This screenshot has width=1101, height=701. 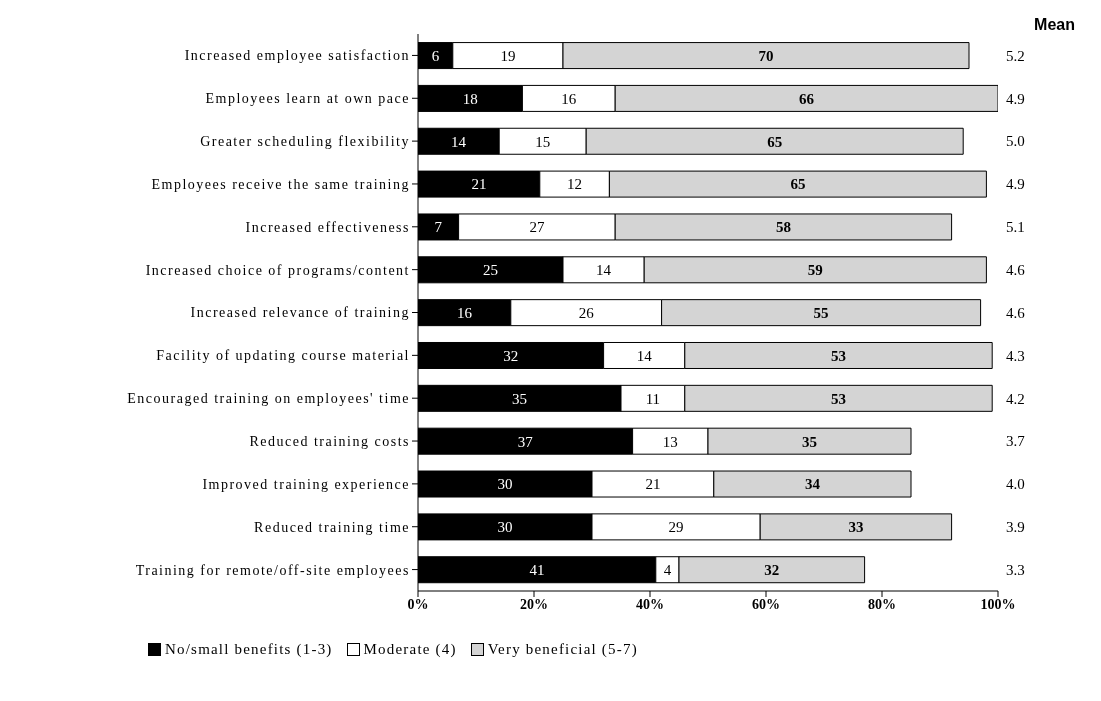 What do you see at coordinates (329, 442) in the screenshot?
I see `y-tick-label: Reduced training costs` at bounding box center [329, 442].